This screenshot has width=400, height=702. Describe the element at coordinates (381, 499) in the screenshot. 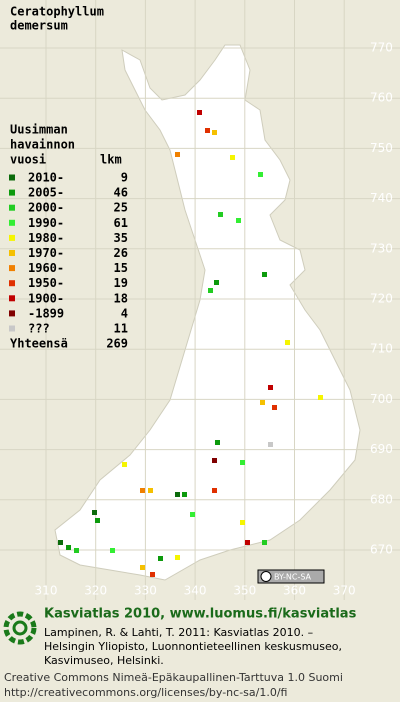

I see `y-coordinate-label: 680` at that location.